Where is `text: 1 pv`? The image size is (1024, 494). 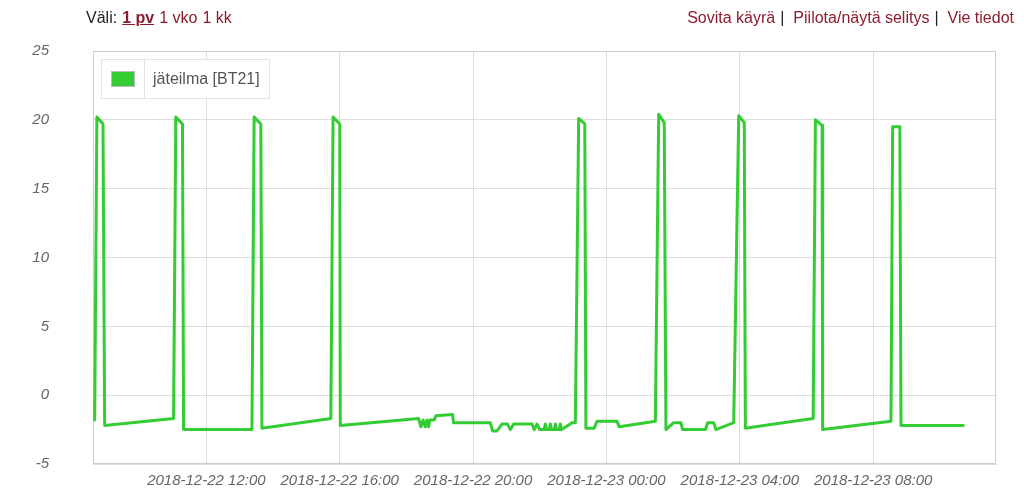 text: 1 pv is located at coordinates (138, 17).